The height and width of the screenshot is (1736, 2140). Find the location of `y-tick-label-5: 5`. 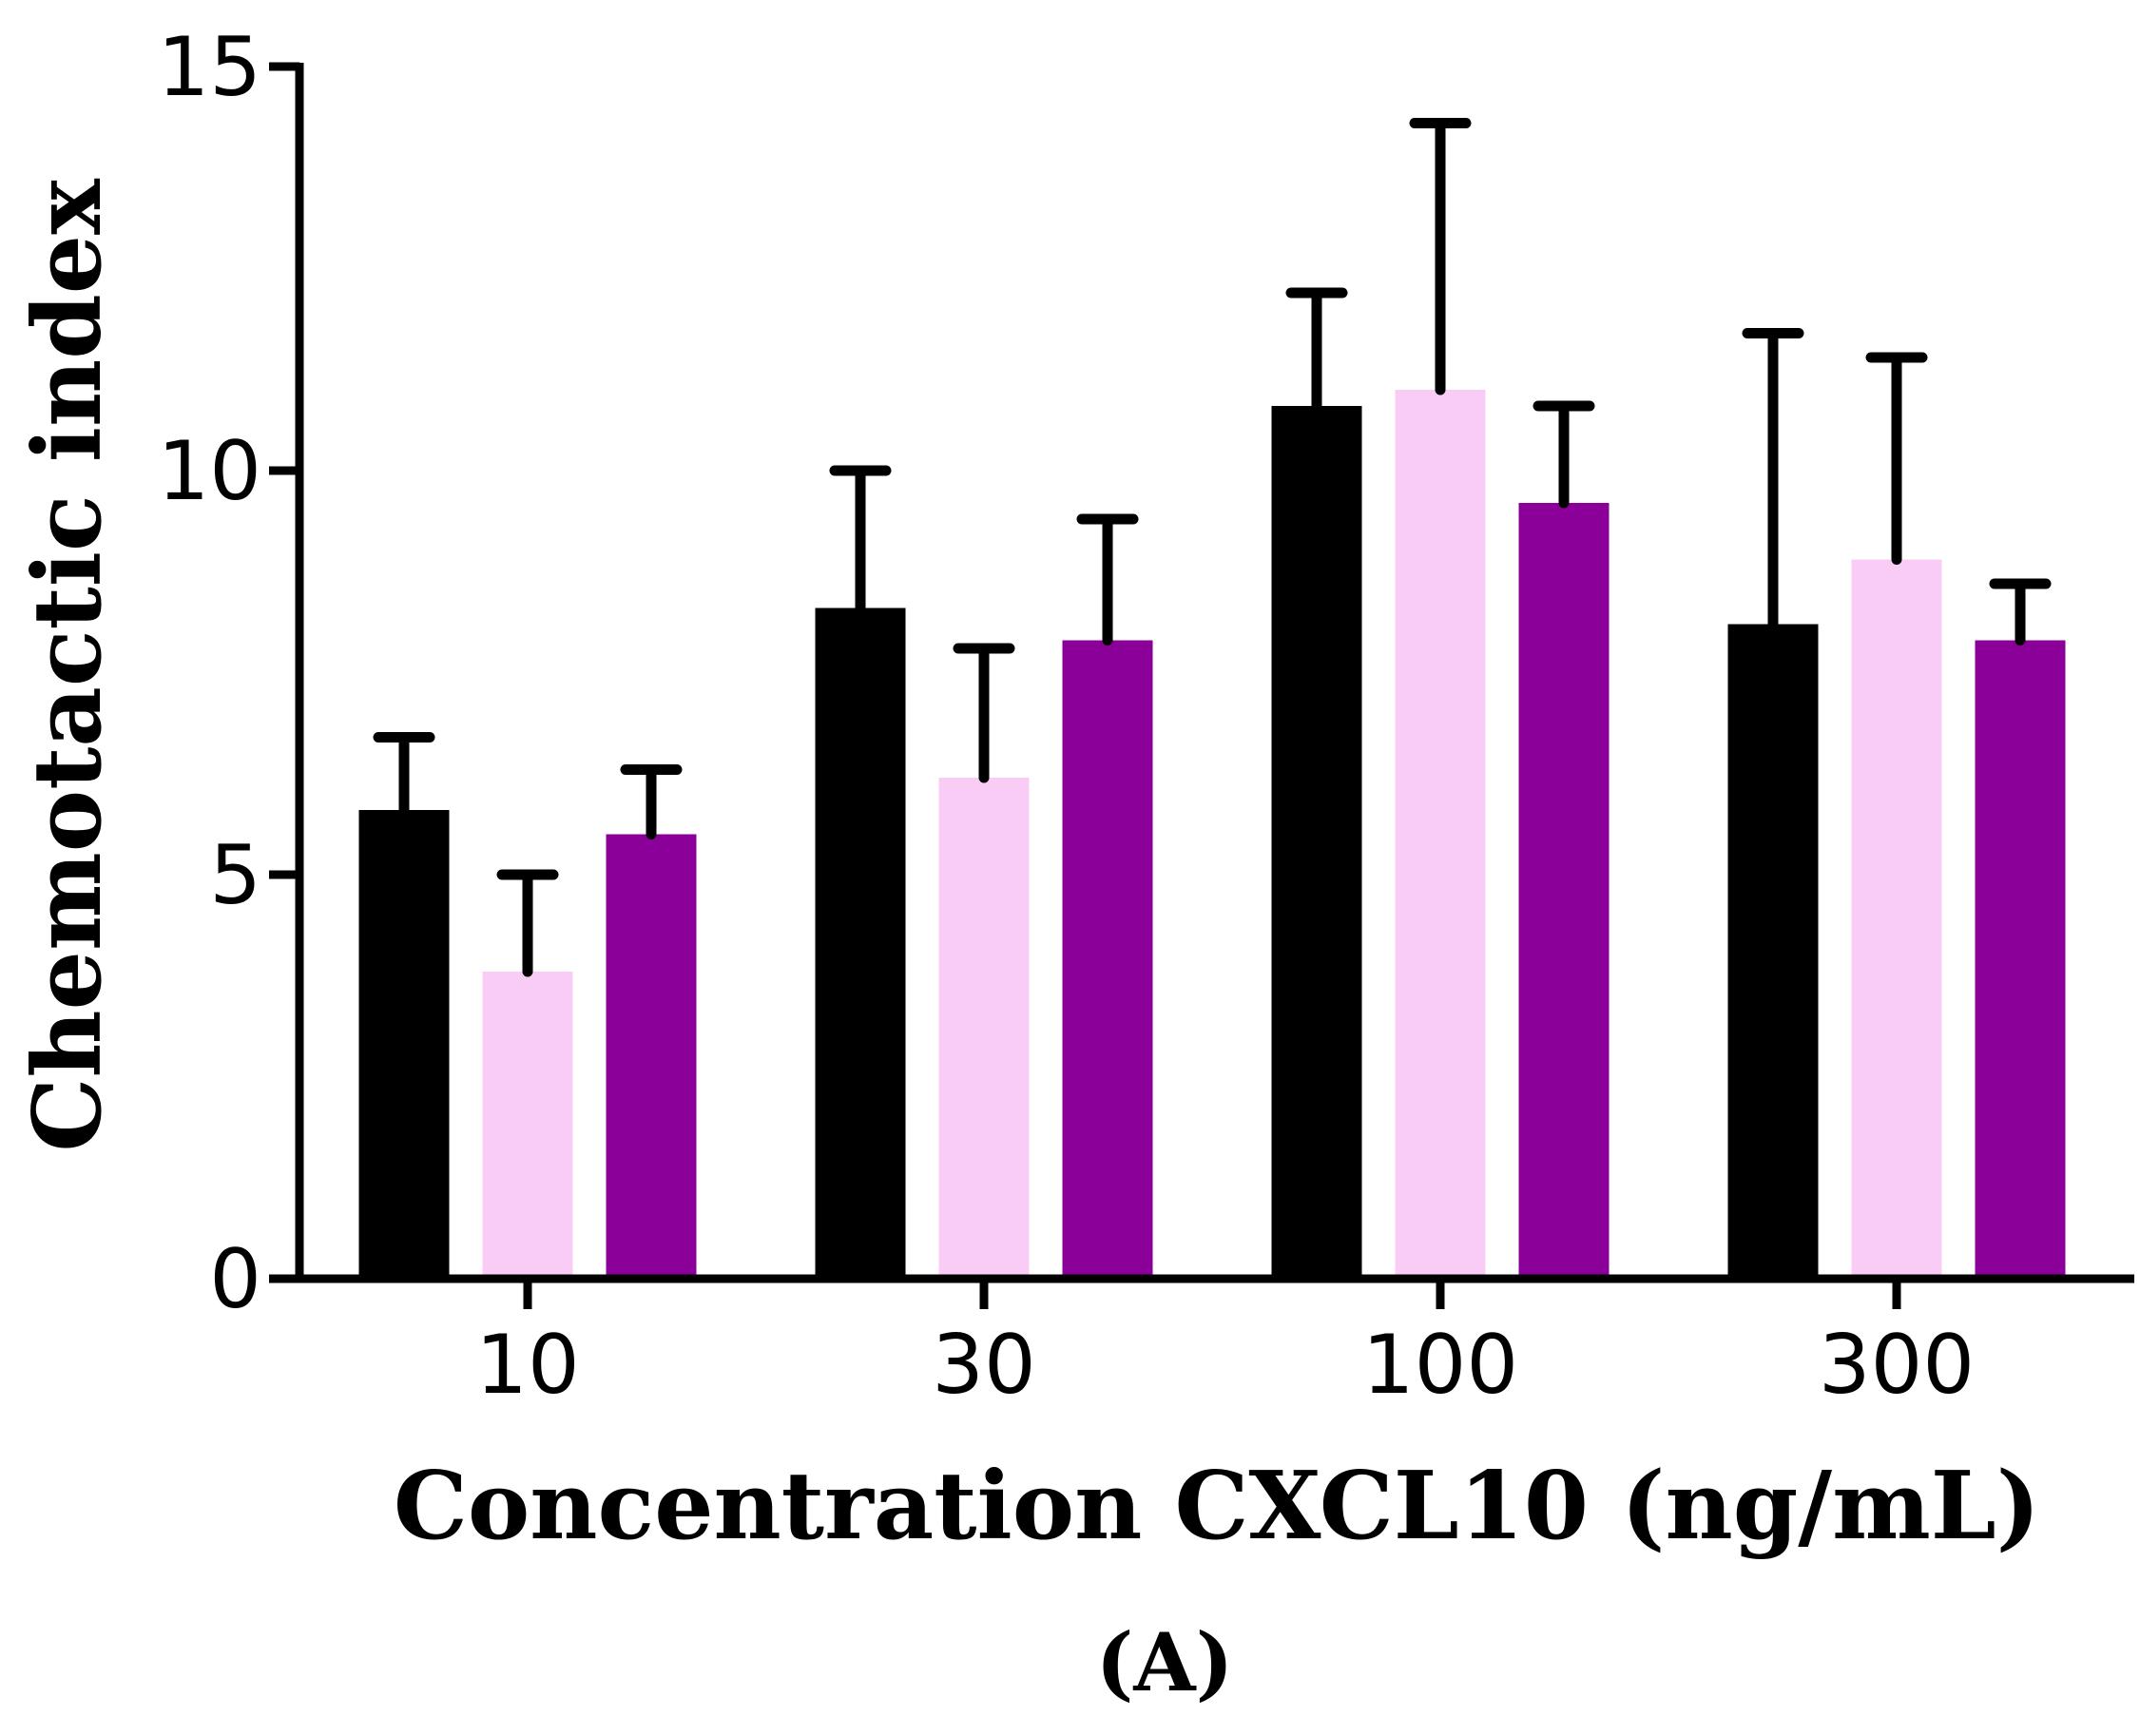

y-tick-label-5: 5 is located at coordinates (235, 876).